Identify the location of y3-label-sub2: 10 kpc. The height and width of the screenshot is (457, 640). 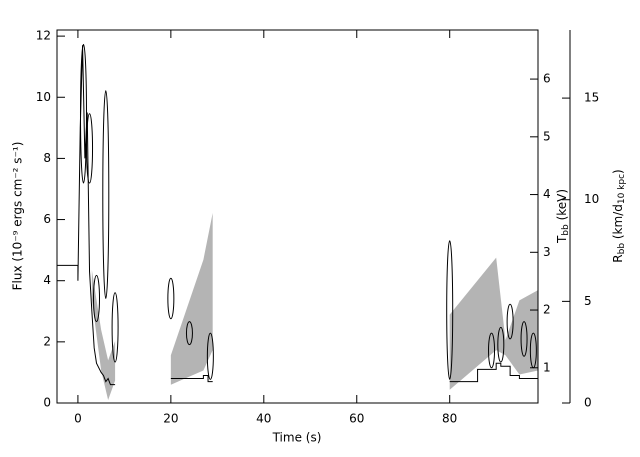
(622, 189).